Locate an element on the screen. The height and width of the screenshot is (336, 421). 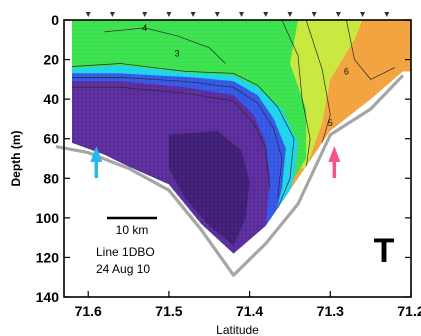
y-tick-label: 60 is located at coordinates (51, 139).